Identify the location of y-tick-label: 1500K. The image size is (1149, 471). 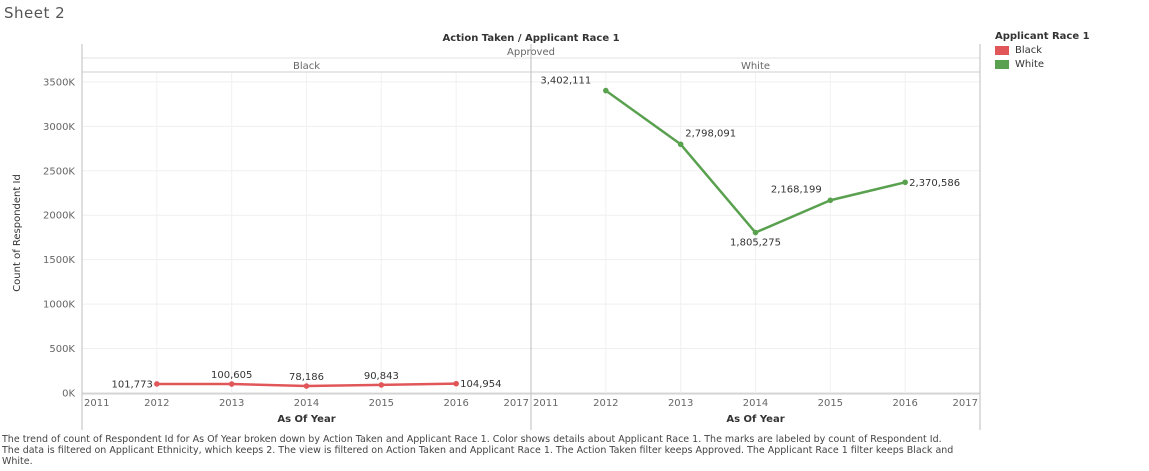
(59, 260).